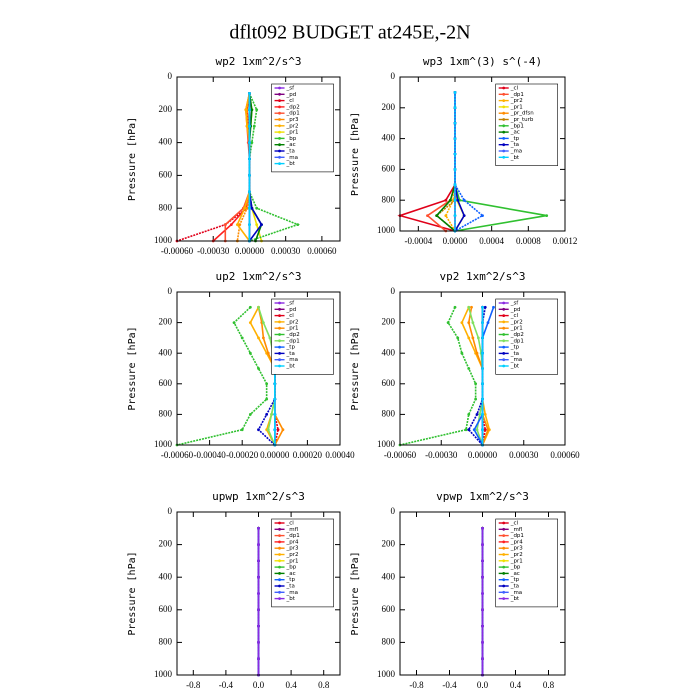 The height and width of the screenshot is (700, 700). I want to click on legend-label: _pr_turb, so click(522, 120).